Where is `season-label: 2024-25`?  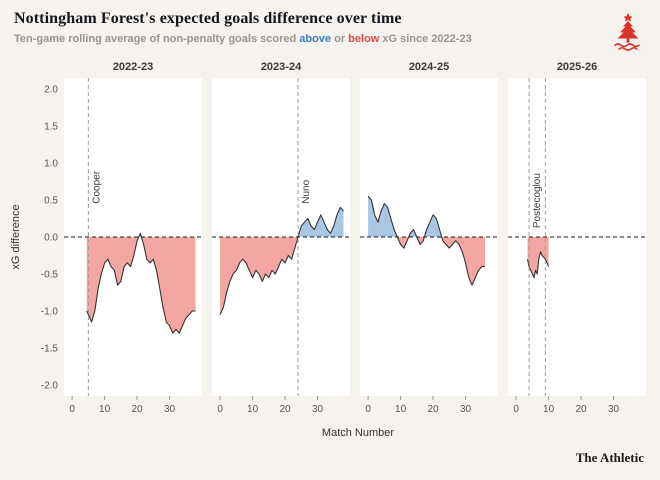
season-label: 2024-25 is located at coordinates (429, 67).